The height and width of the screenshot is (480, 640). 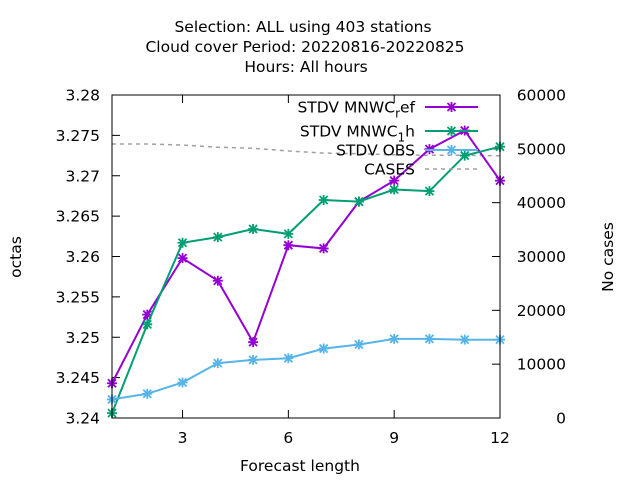 I want to click on y-tick-label: 3.26, so click(x=82, y=257).